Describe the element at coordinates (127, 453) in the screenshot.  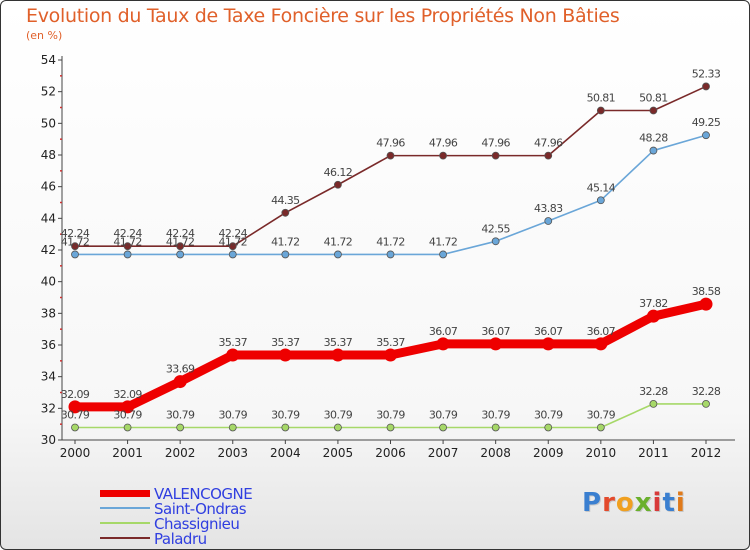
I see `x-tick-label: 2001` at that location.